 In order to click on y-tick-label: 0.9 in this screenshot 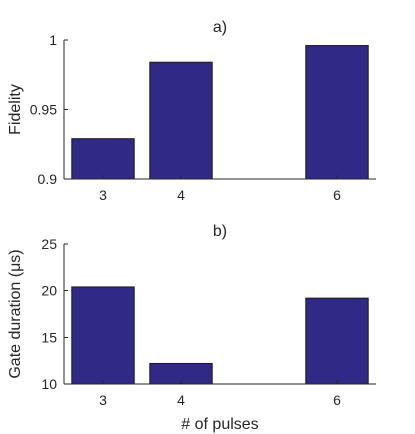, I will do `click(48, 179)`.